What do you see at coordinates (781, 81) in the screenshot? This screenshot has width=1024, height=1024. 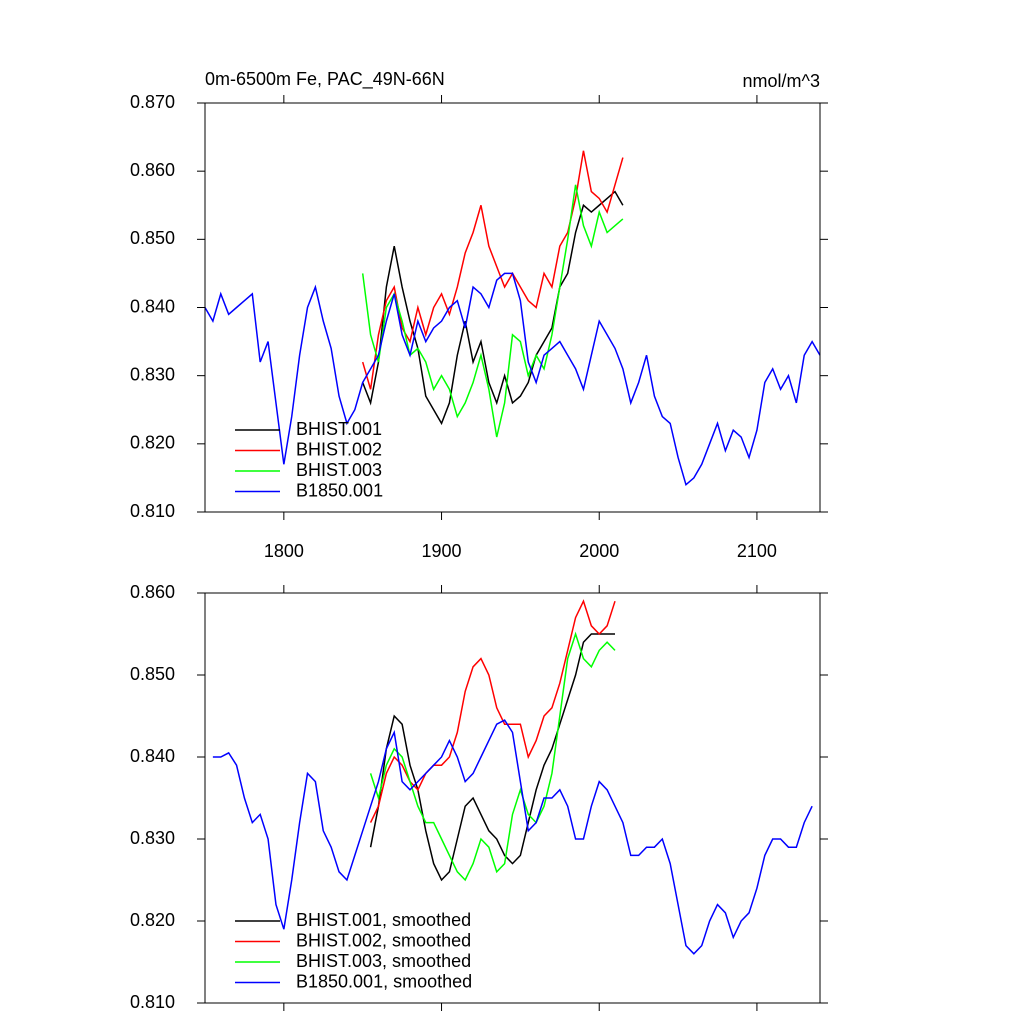 I see `units-label: nmol/m^3` at bounding box center [781, 81].